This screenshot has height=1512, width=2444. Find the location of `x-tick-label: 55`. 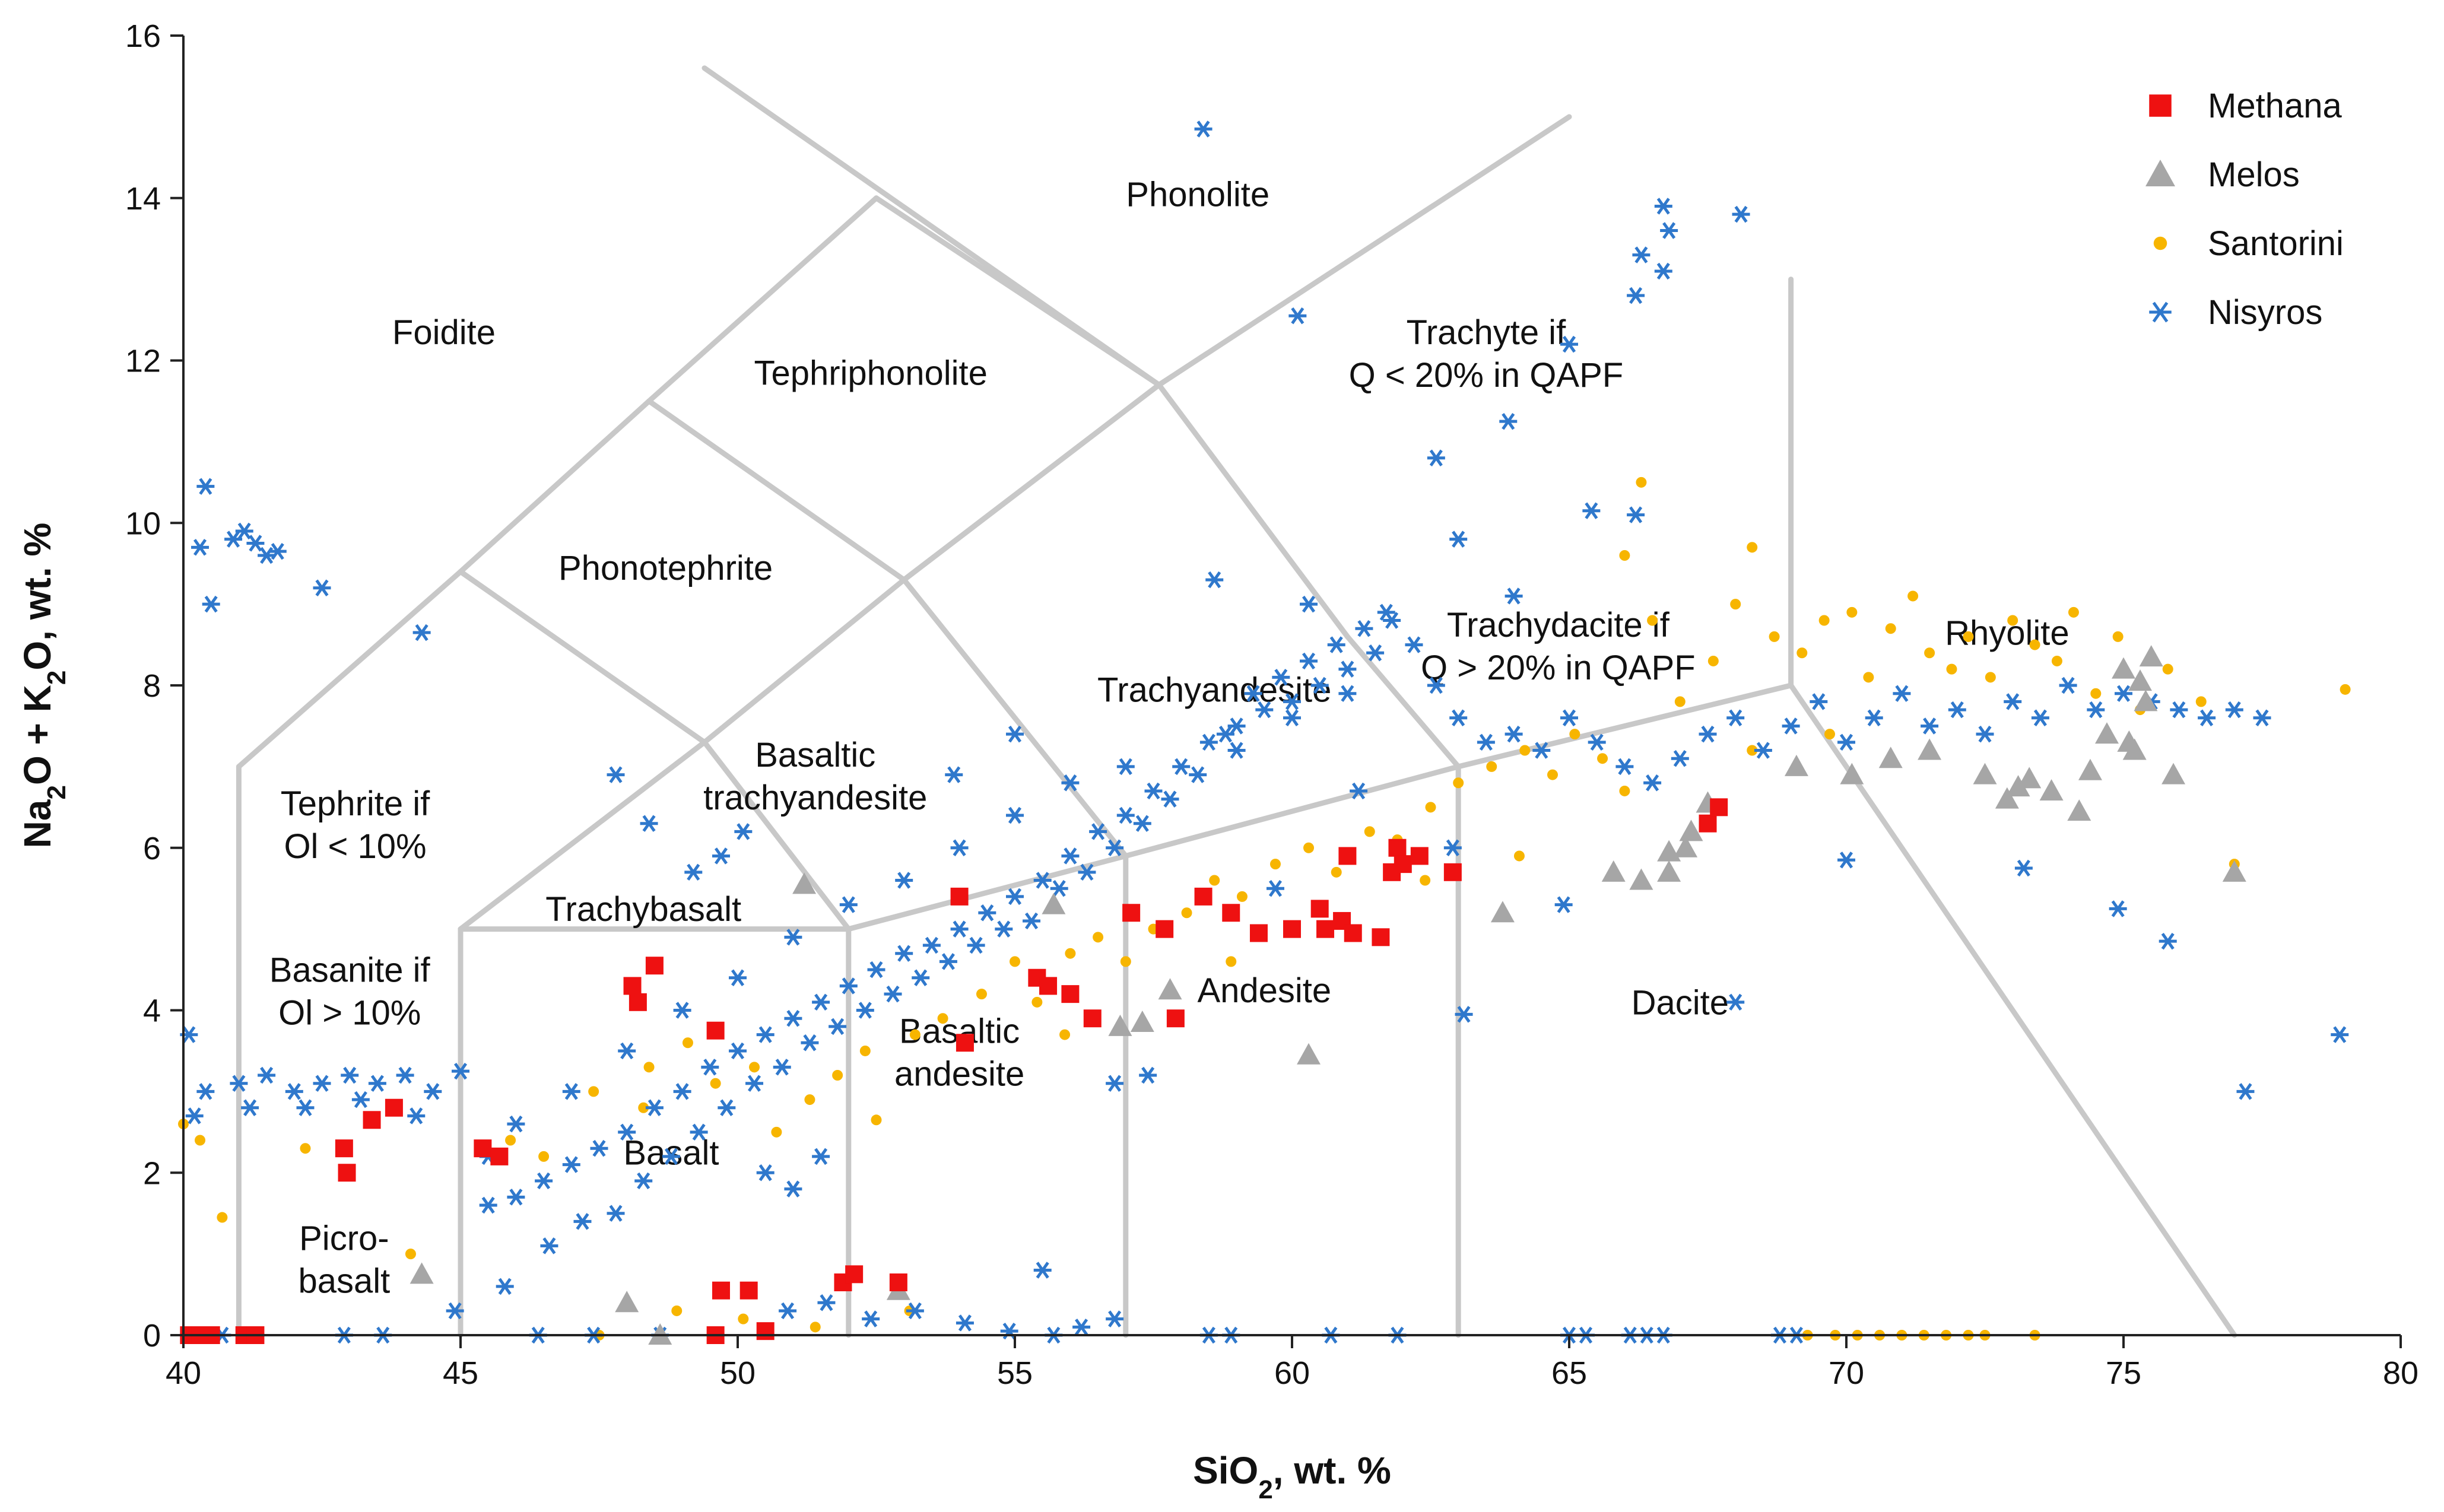

x-tick-label: 55 is located at coordinates (1015, 1373).